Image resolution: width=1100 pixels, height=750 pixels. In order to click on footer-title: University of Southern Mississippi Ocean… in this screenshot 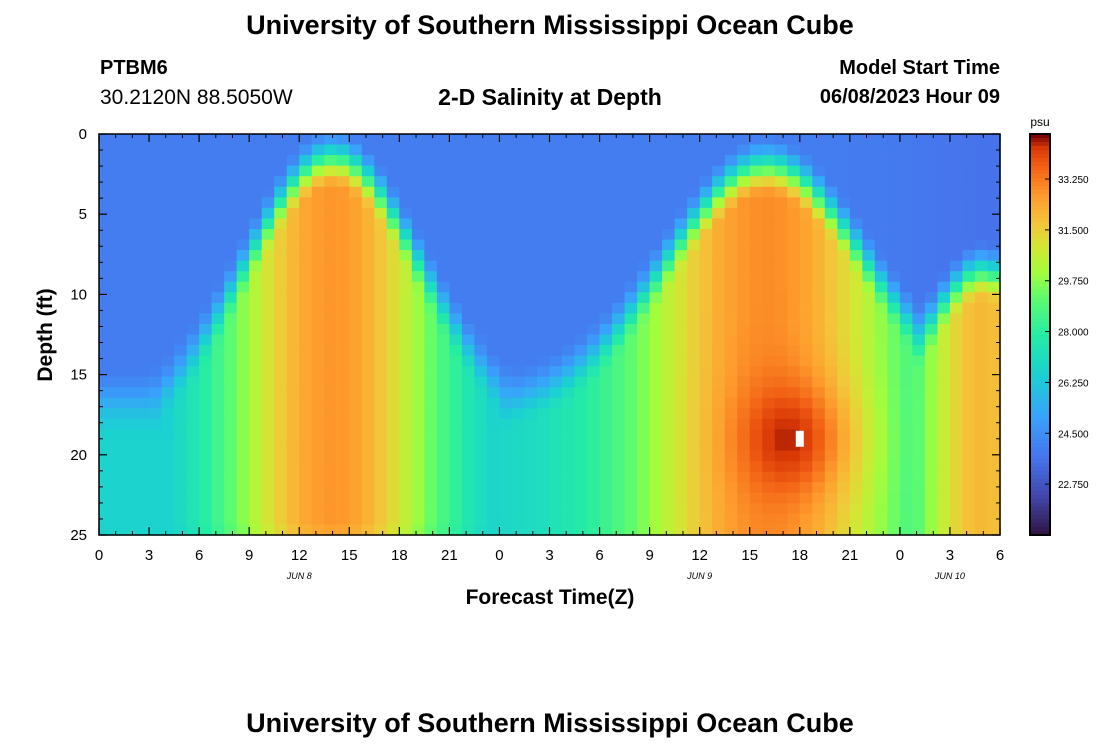, I will do `click(550, 723)`.